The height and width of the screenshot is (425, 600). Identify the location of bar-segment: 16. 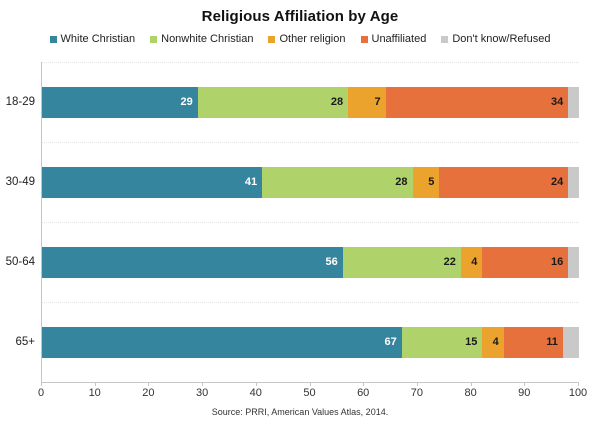
(525, 262).